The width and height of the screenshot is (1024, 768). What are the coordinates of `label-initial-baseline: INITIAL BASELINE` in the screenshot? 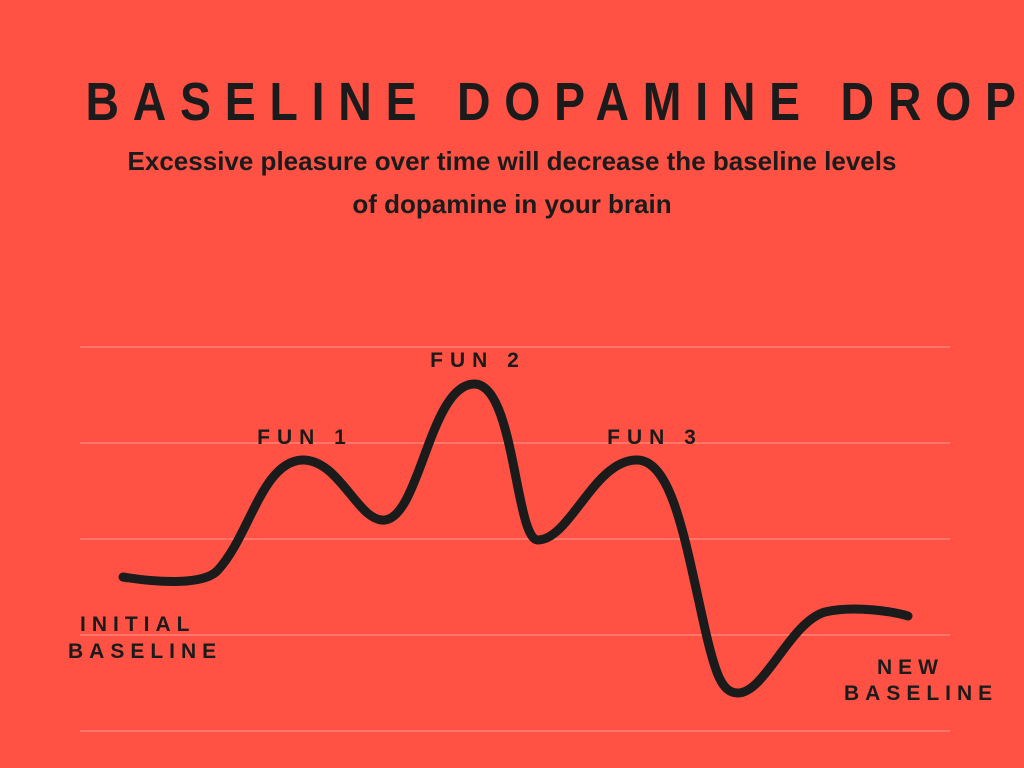 It's located at (145, 638).